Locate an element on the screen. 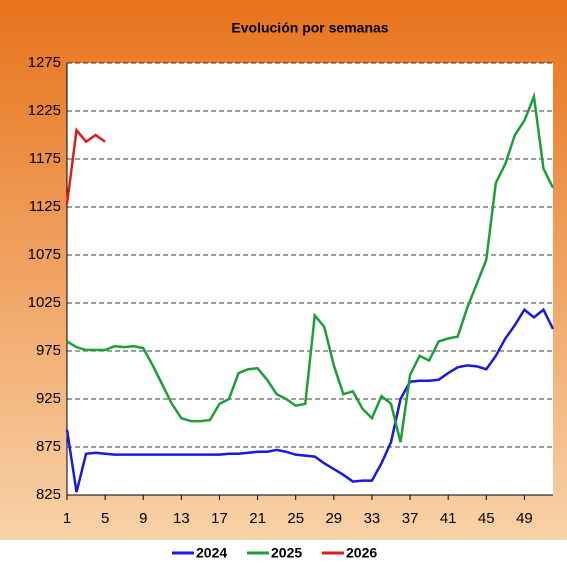  legend-label: 2025 is located at coordinates (286, 553).